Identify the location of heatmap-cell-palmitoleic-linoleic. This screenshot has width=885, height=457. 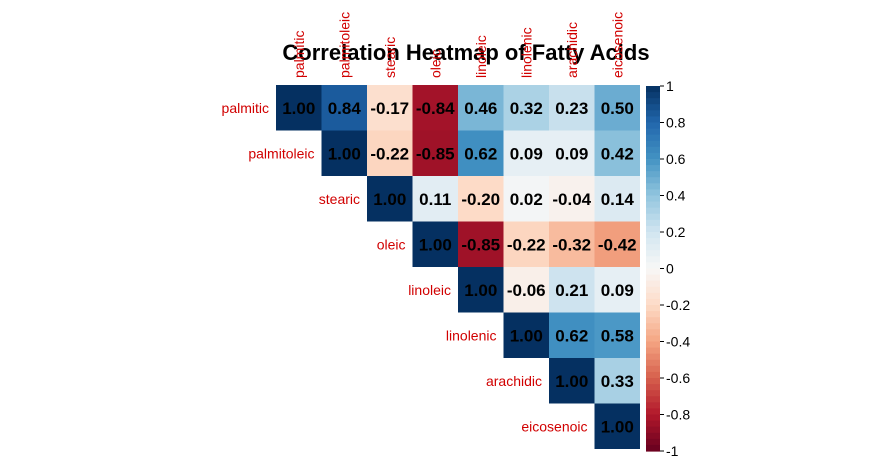
(481, 153).